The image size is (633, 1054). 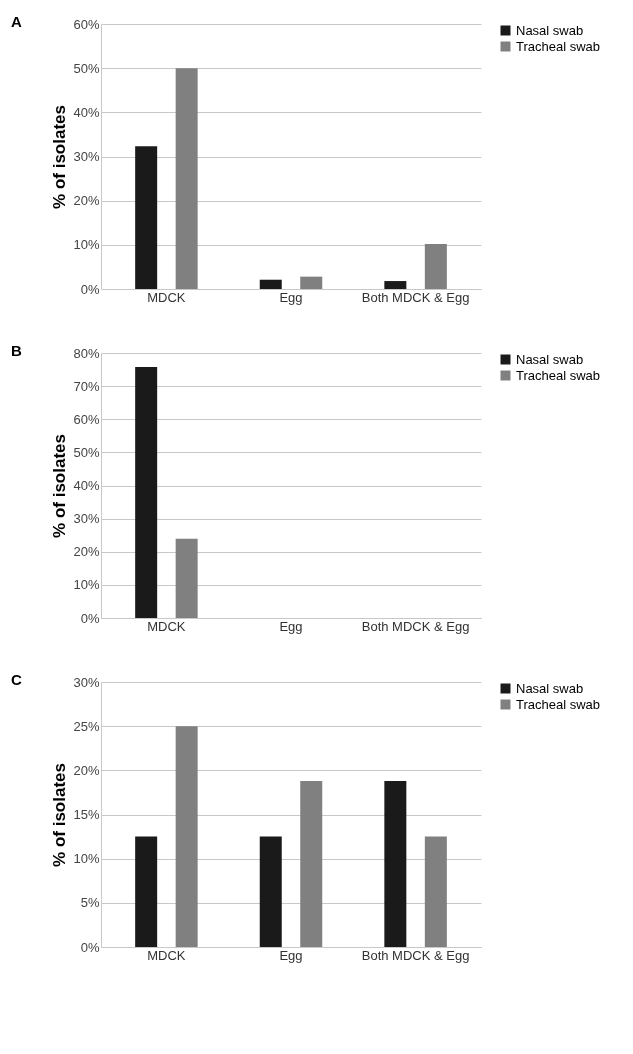 What do you see at coordinates (16, 679) in the screenshot?
I see `chart-title: C` at bounding box center [16, 679].